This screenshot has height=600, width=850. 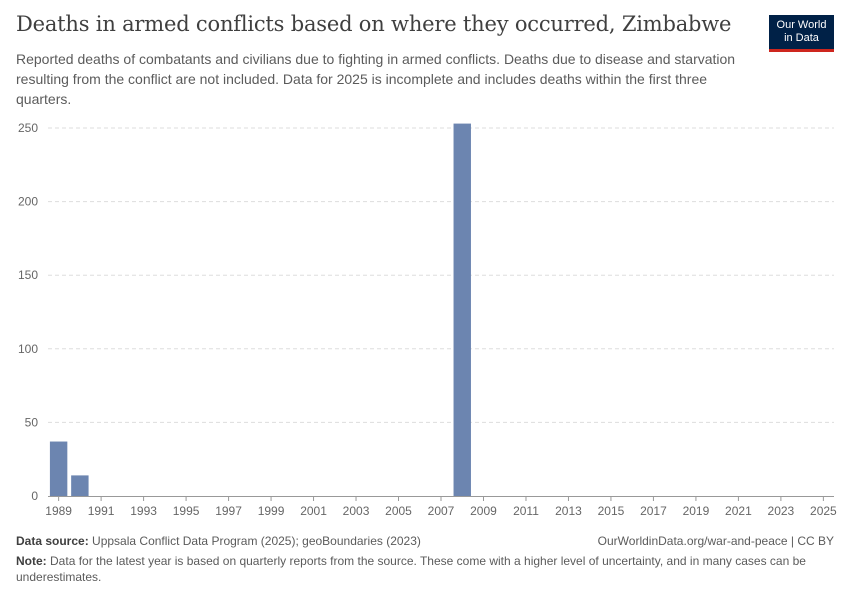 I want to click on x-tick-label: 2007, so click(x=441, y=511).